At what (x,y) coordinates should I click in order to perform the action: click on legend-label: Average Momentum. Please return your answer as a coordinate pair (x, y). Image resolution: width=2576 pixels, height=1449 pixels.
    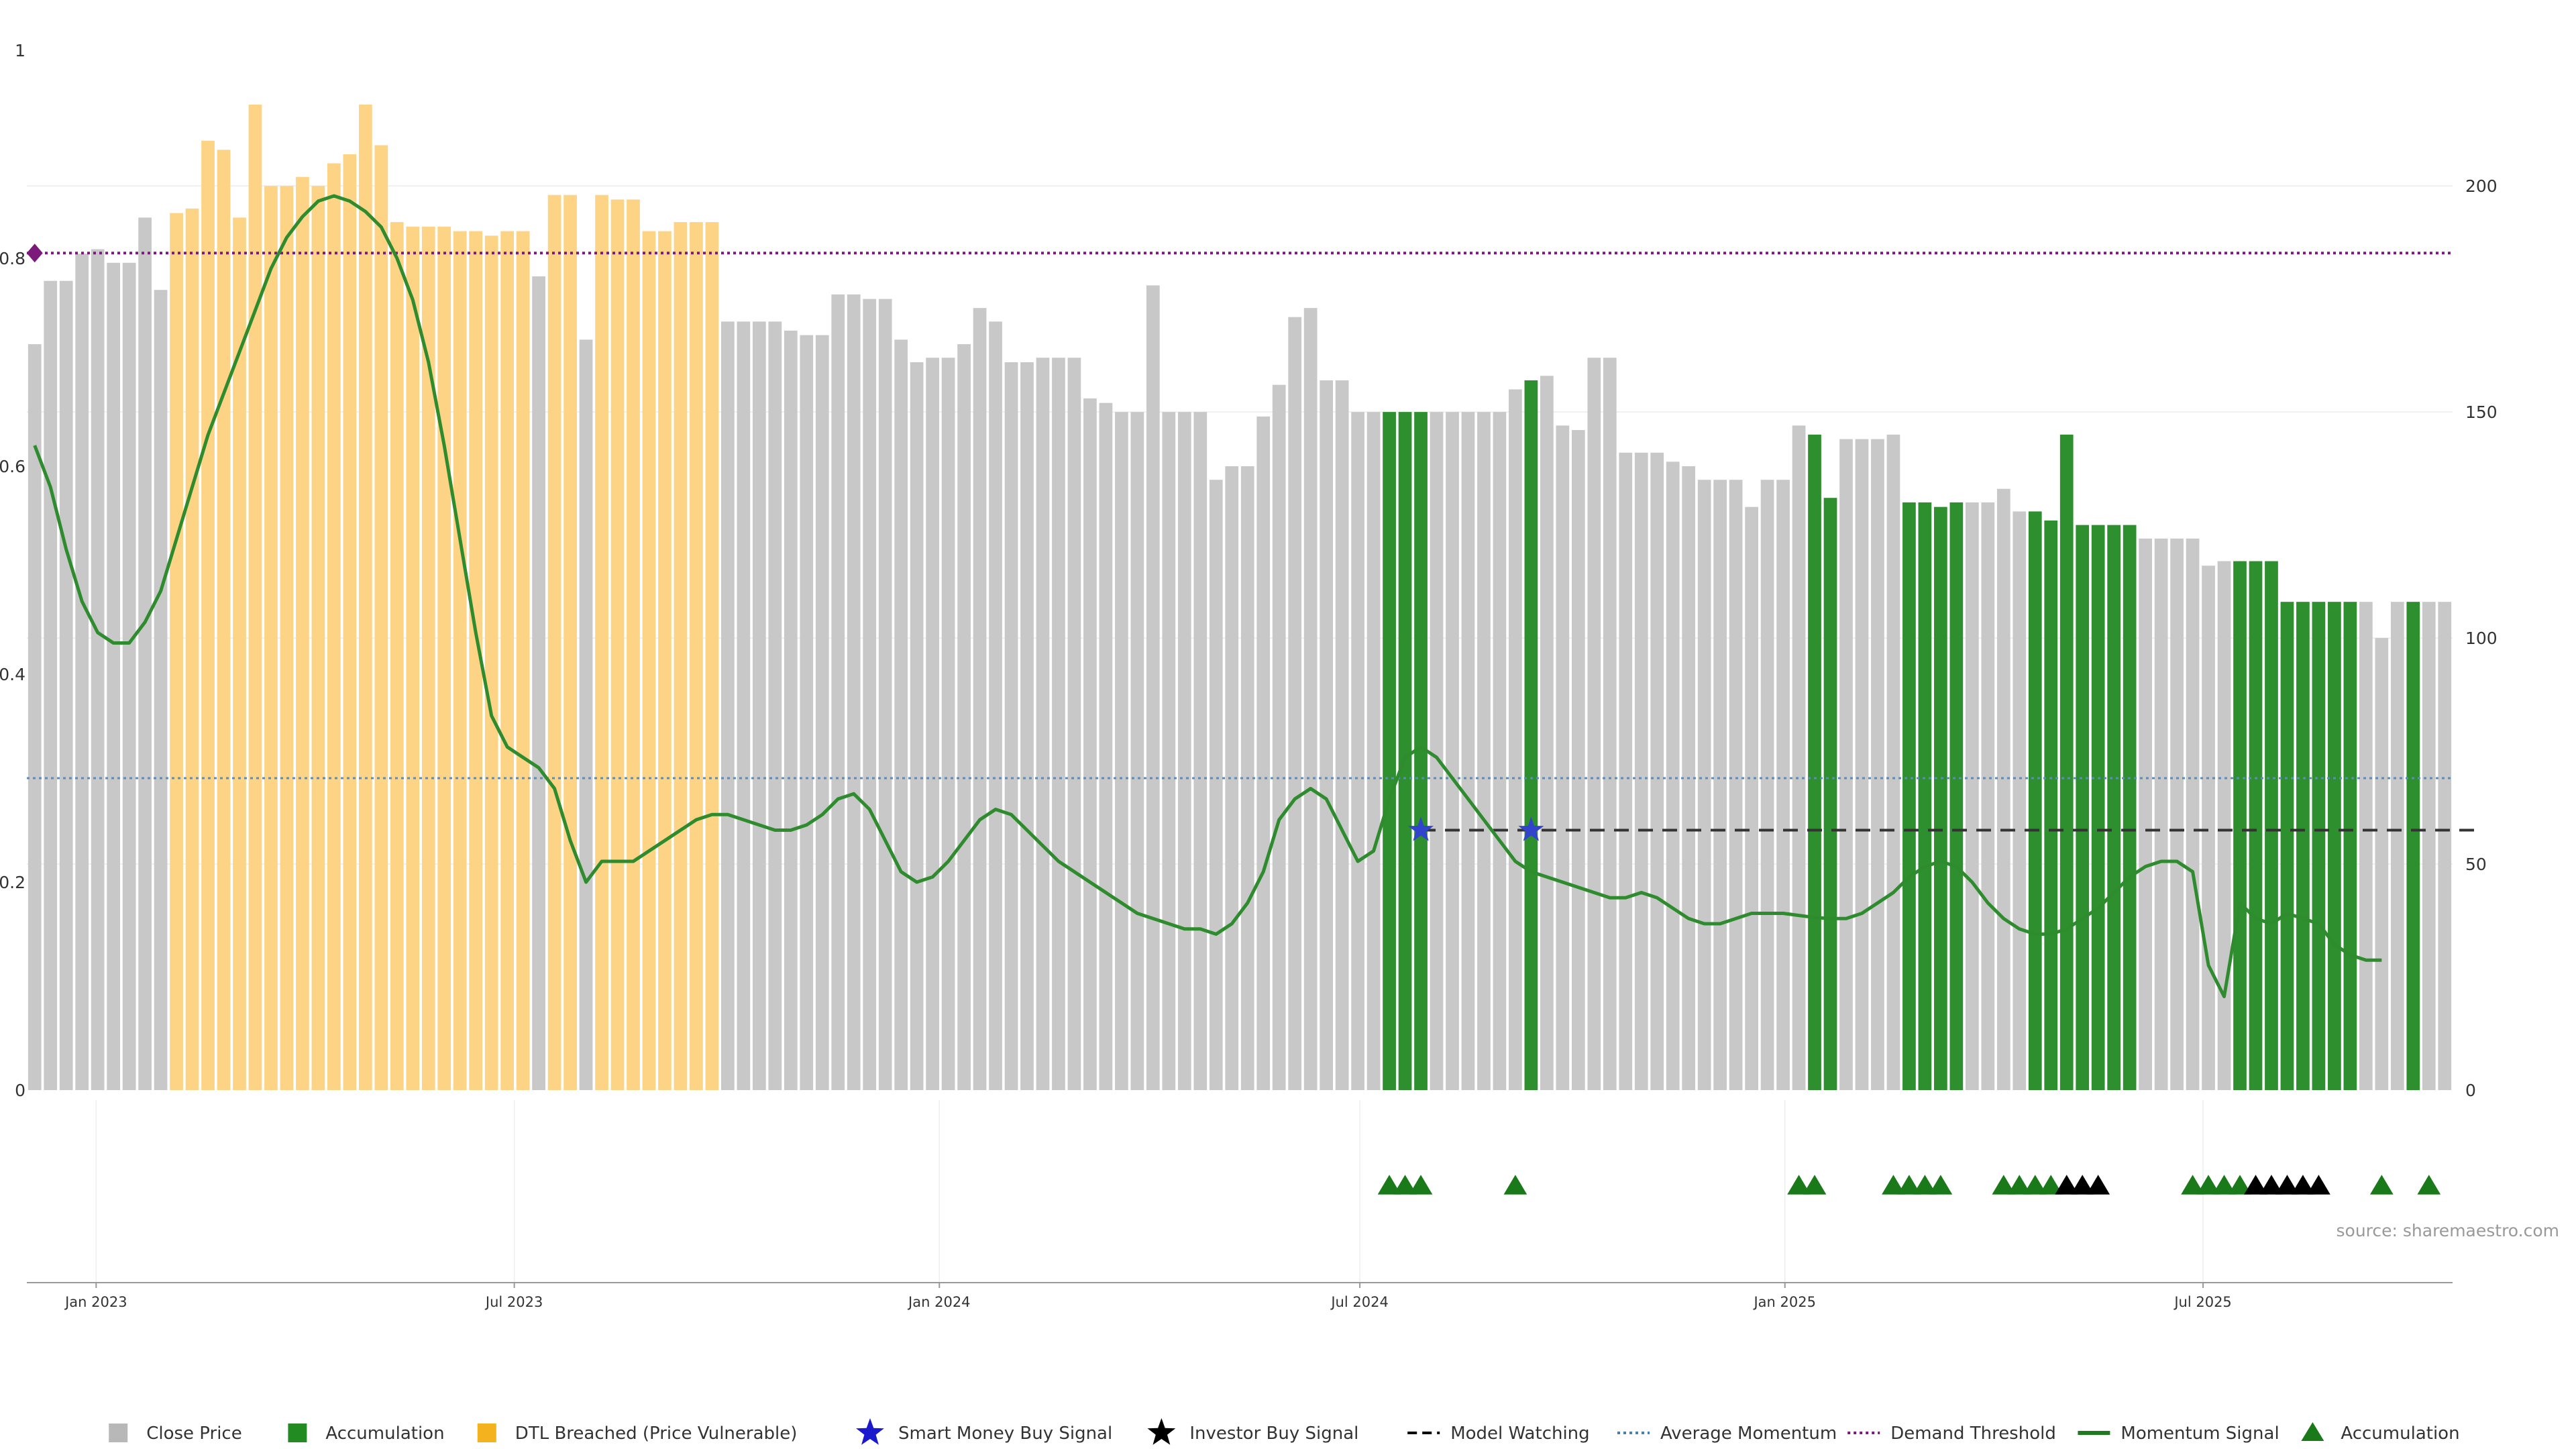
    Looking at the image, I should click on (1748, 1434).